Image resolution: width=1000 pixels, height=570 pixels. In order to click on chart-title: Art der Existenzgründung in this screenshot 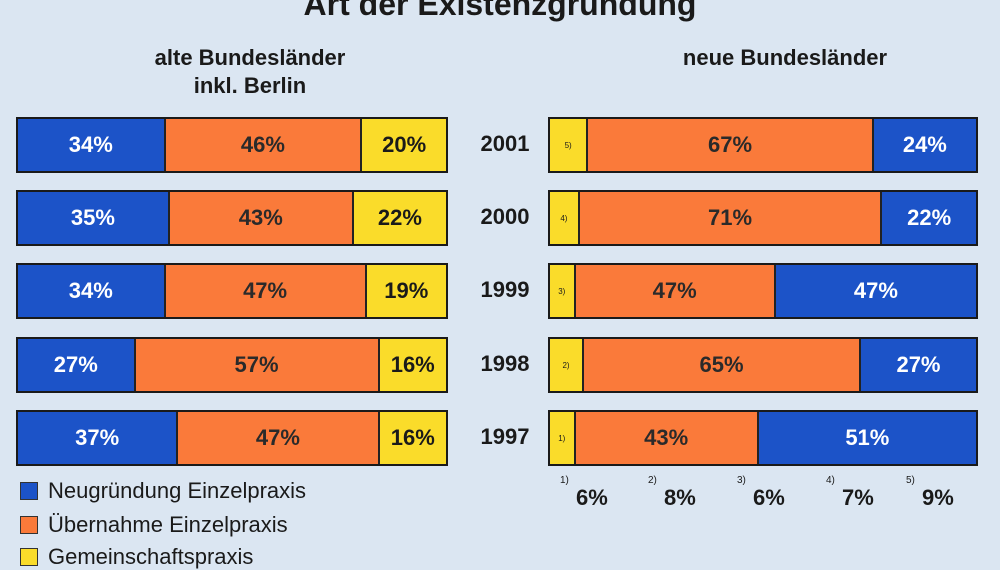, I will do `click(500, 11)`.